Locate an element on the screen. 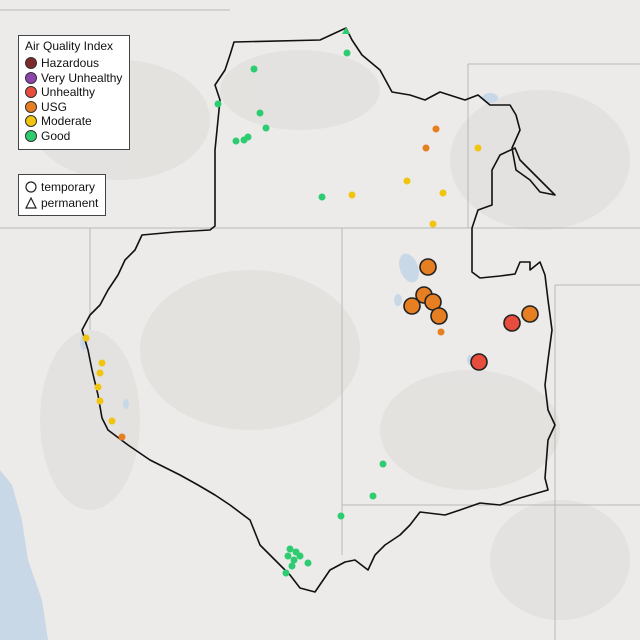  ocean is located at coordinates (24, 555).